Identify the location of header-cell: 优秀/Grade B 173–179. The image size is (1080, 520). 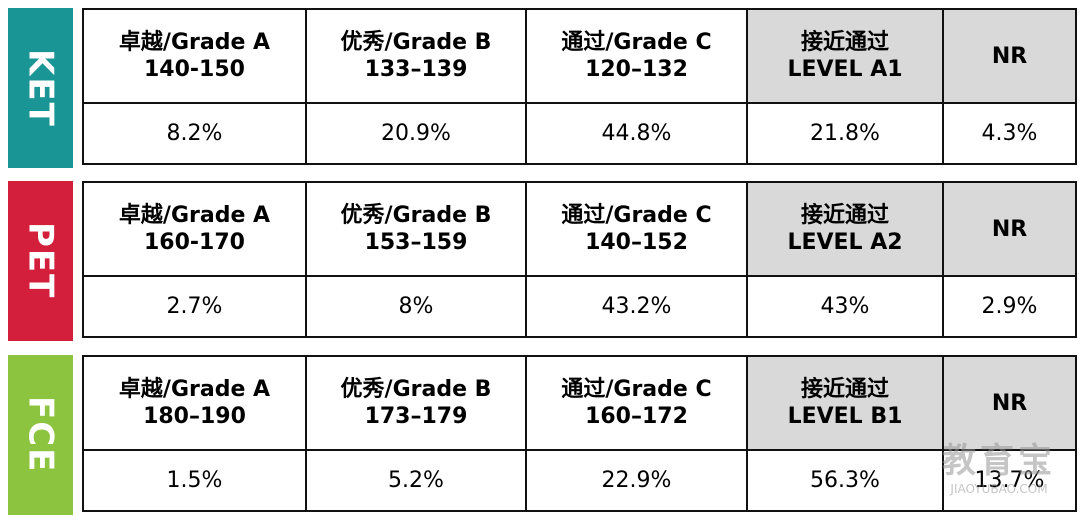
(416, 403).